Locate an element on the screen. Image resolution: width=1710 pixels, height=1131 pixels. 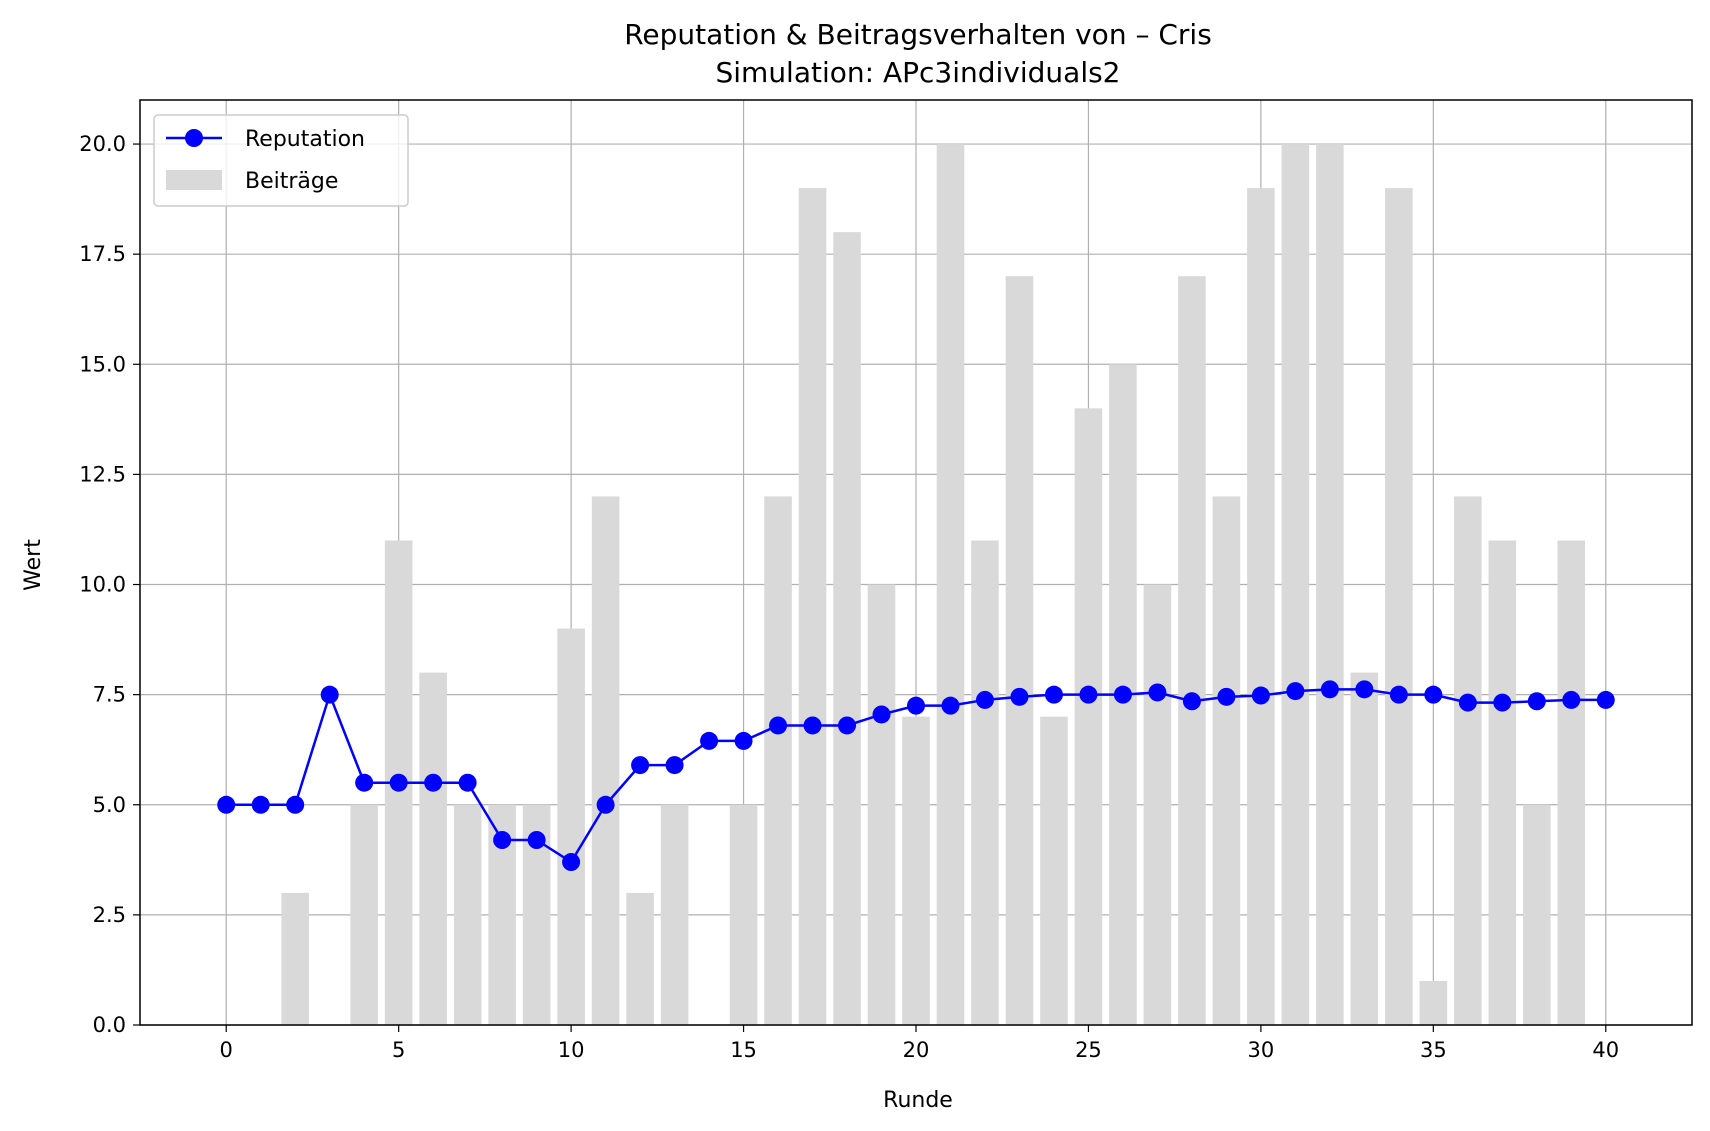
y-axis-ticks: 0.0 2.5 5.0 7.5 10.0 12.5 15.0 17.5 20.0 is located at coordinates (109, 584).